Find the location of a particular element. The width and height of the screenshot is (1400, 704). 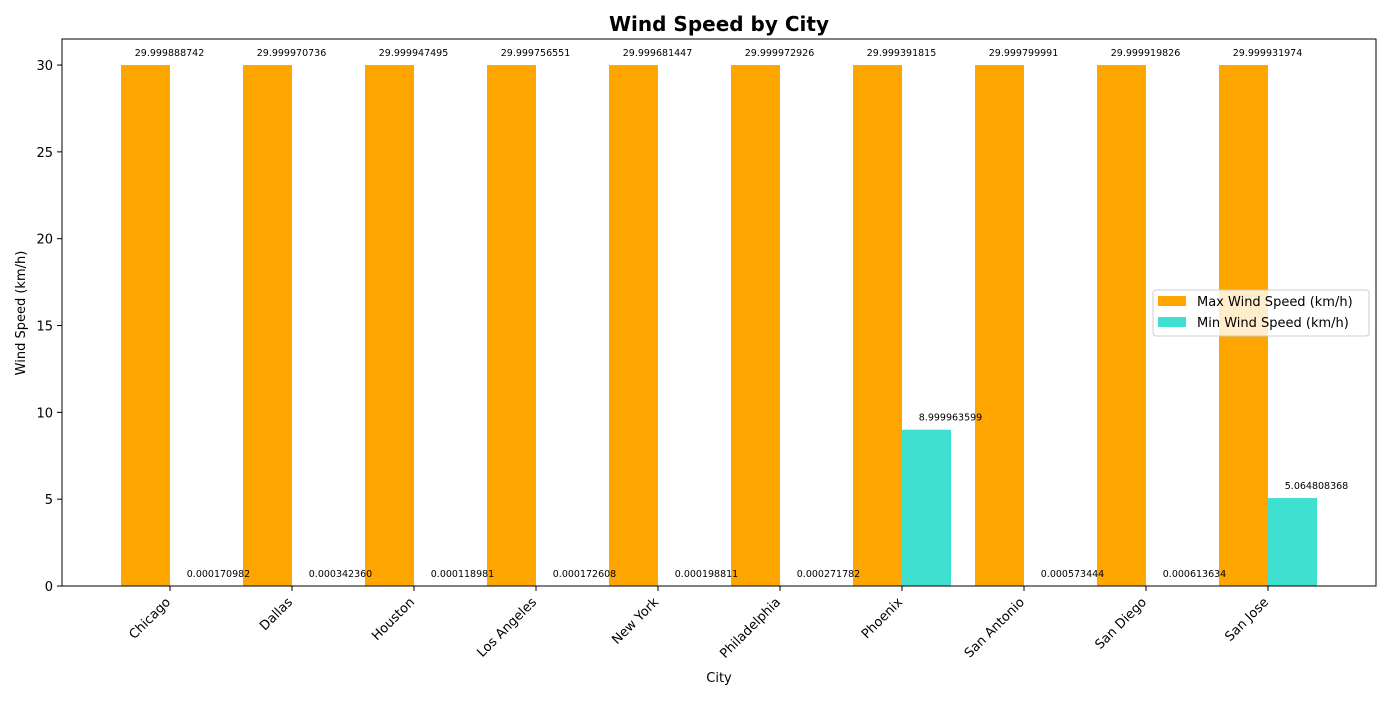

x-tick-label: San Jose is located at coordinates (1247, 620).